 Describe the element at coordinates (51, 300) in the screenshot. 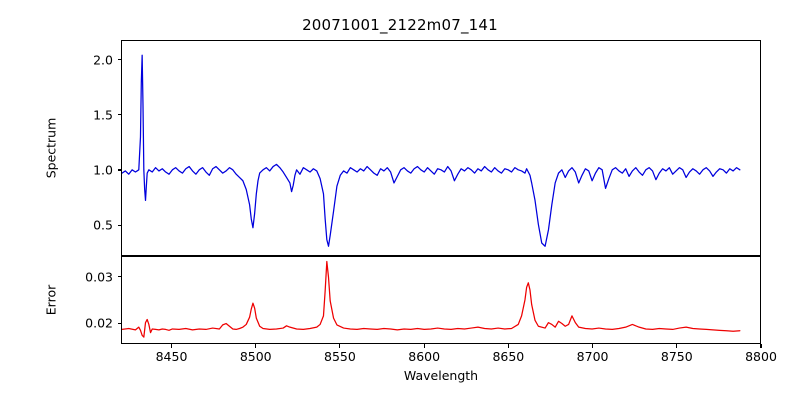

I see `error-axis-label: Error` at that location.